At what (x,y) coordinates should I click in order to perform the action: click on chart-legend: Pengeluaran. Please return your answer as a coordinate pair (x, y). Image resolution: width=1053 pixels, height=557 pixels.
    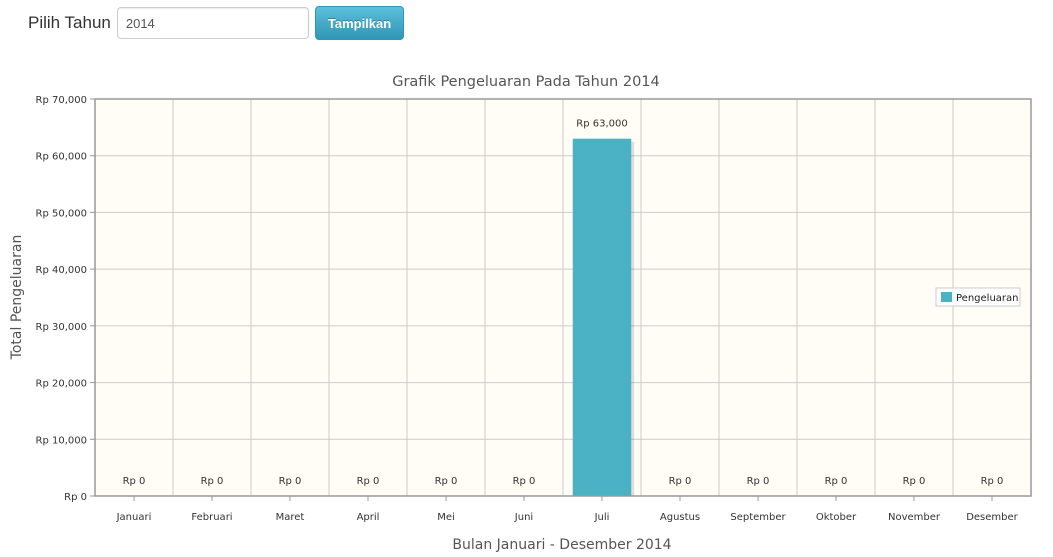
    Looking at the image, I should click on (978, 297).